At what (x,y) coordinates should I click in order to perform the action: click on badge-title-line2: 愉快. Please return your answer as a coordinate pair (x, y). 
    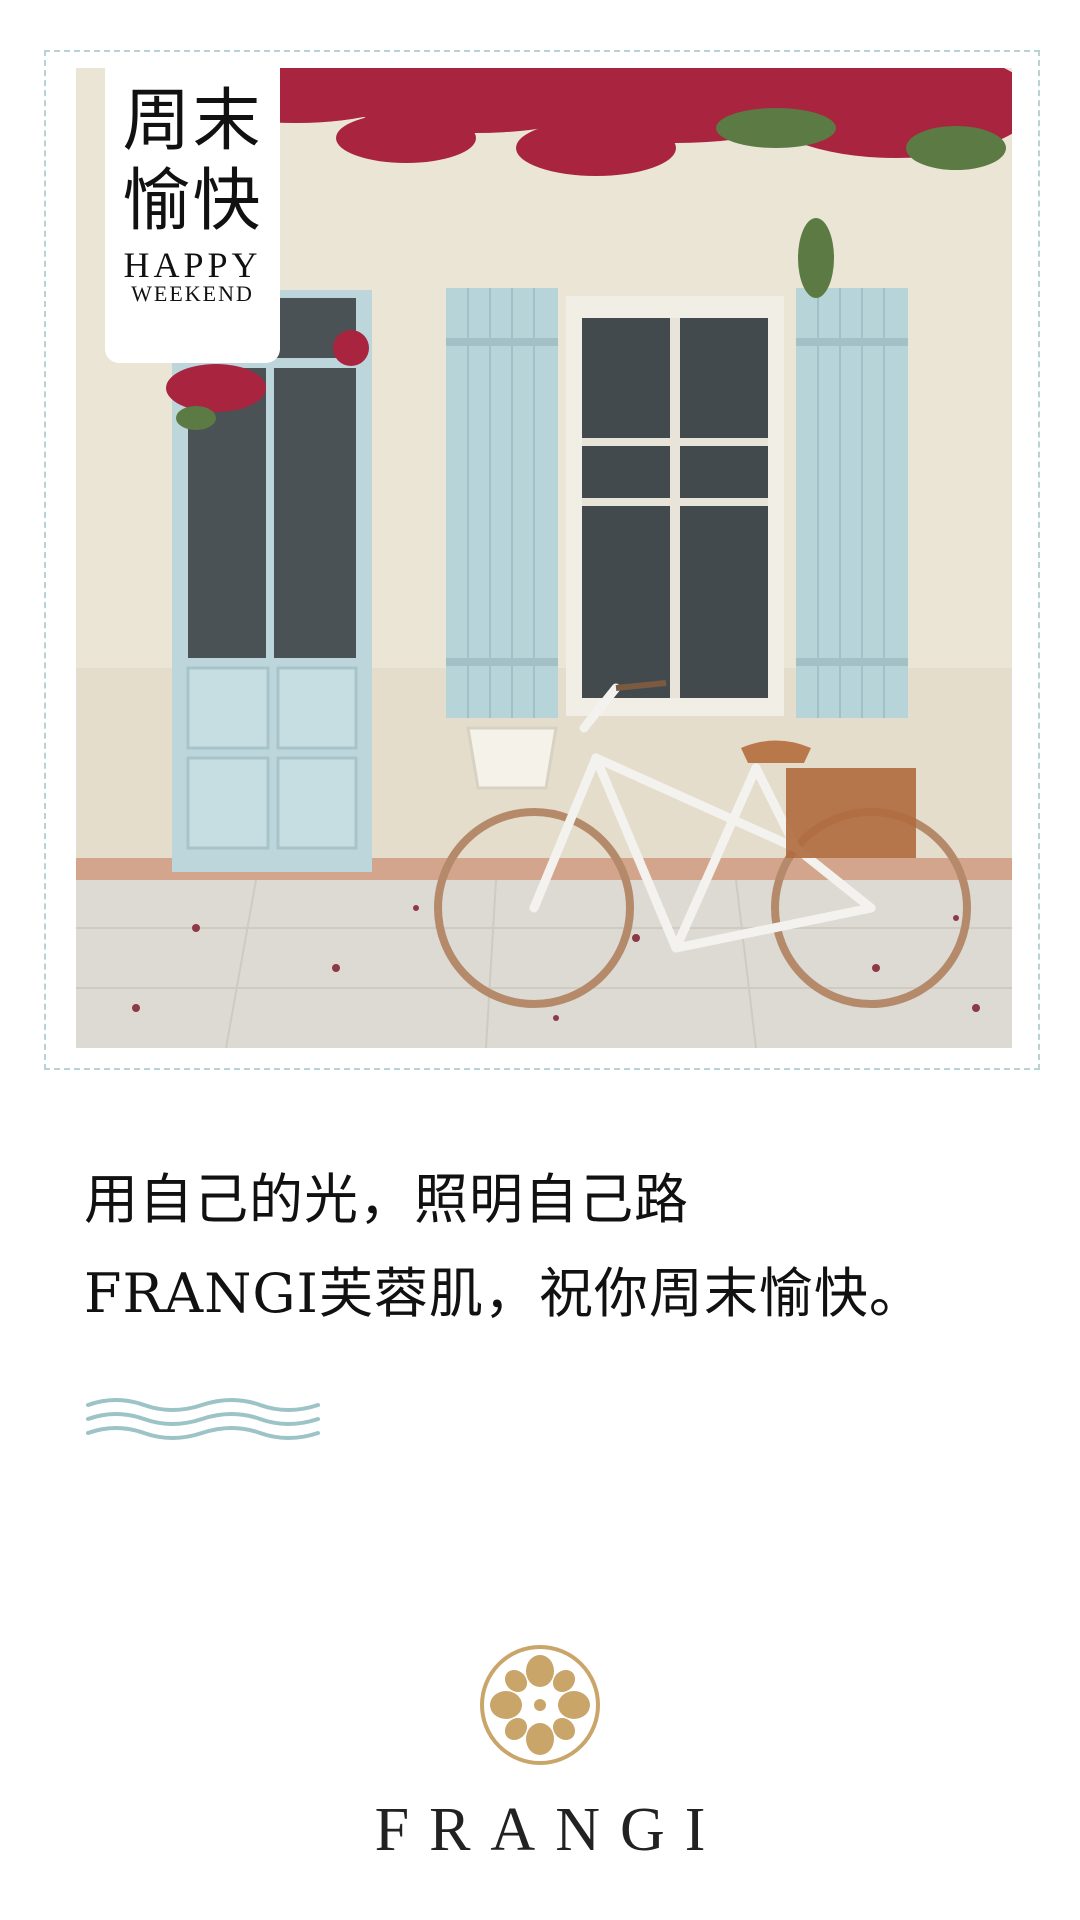
    Looking at the image, I should click on (192, 201).